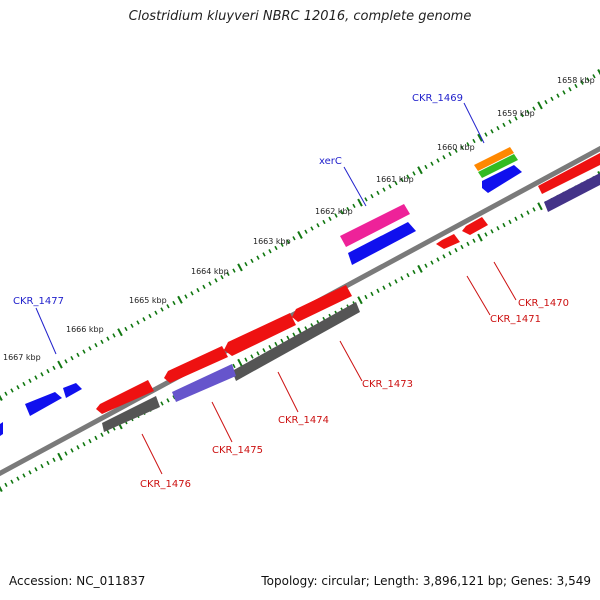 This screenshot has height=600, width=600. What do you see at coordinates (334, 211) in the screenshot?
I see `scale-label: 1662 kbp` at bounding box center [334, 211].